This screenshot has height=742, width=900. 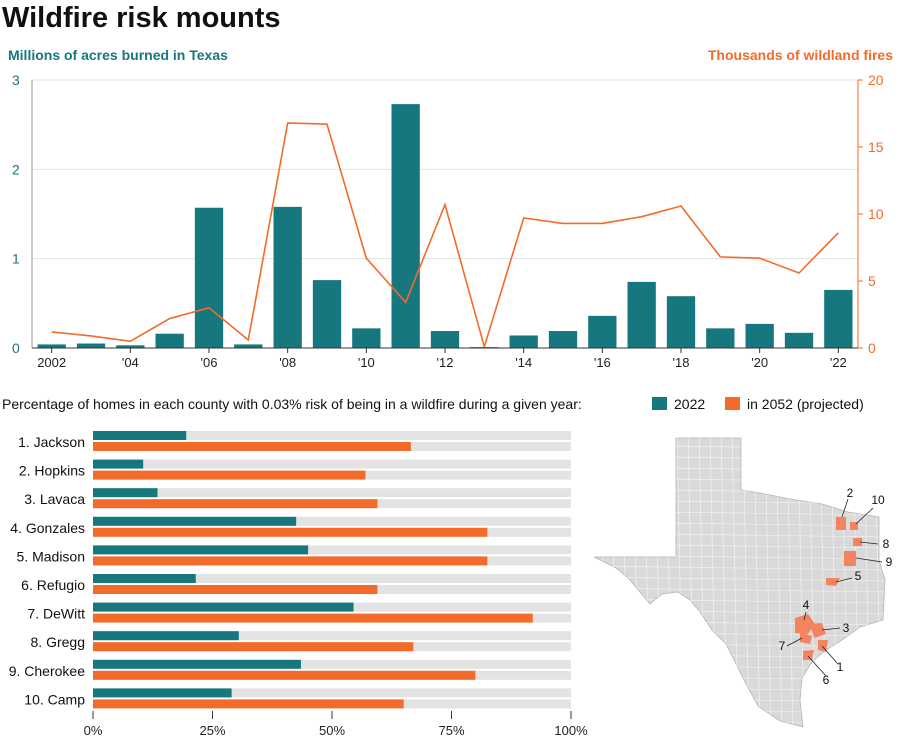 What do you see at coordinates (209, 362) in the screenshot?
I see `x-tick-label: '06` at bounding box center [209, 362].